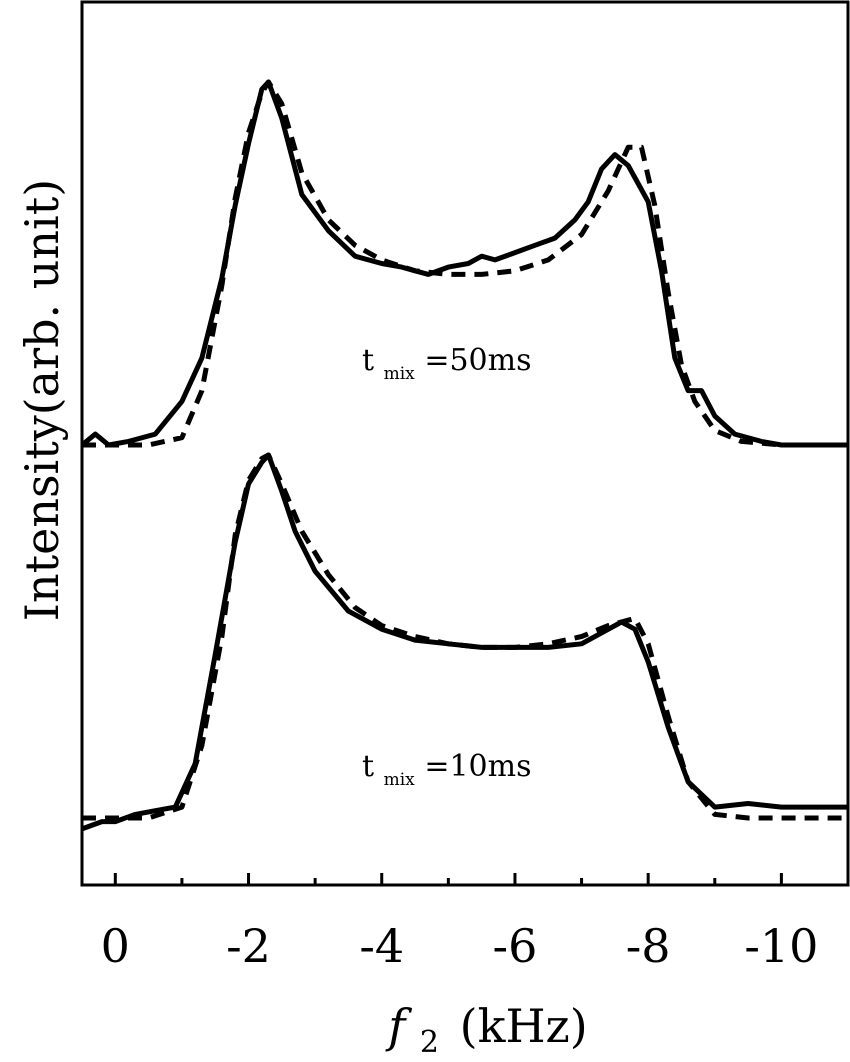  What do you see at coordinates (515, 946) in the screenshot?
I see `x-tick-label: -6` at bounding box center [515, 946].